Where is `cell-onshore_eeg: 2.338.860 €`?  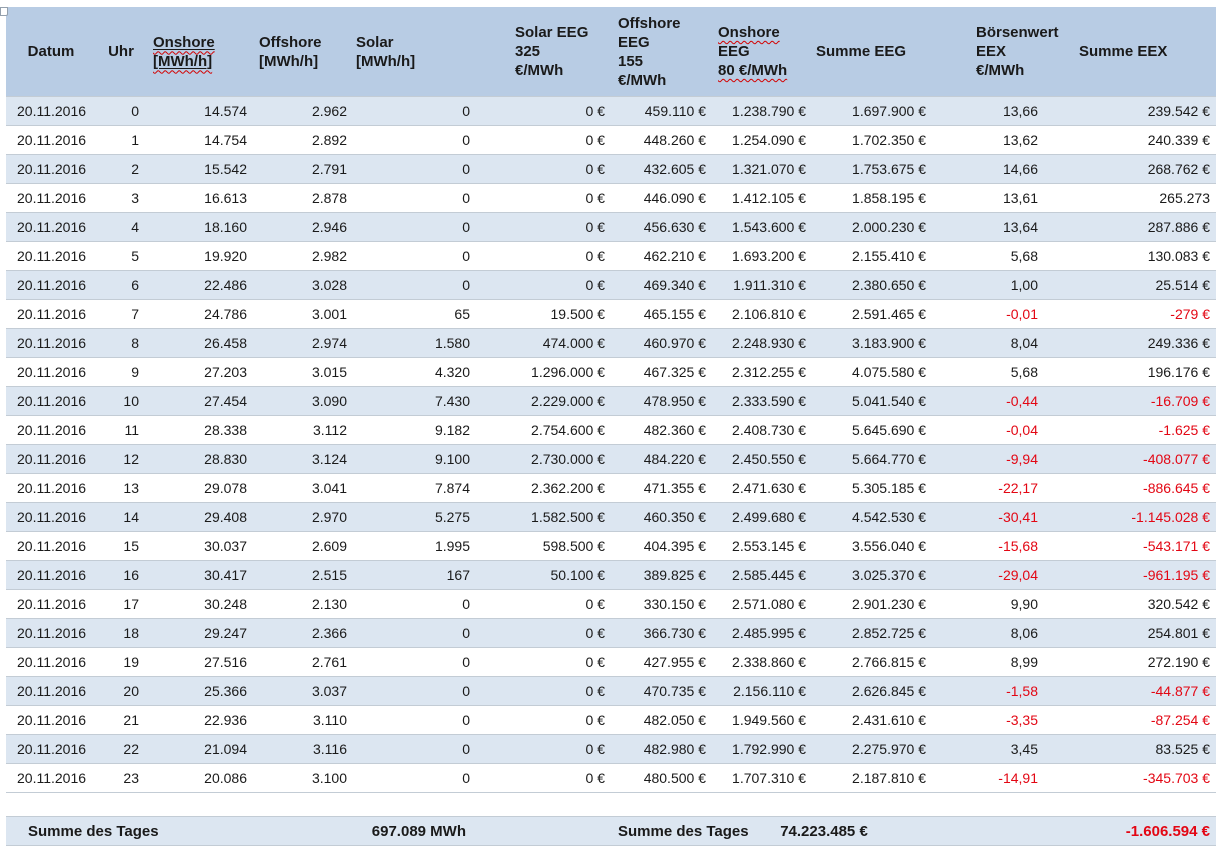 cell-onshore_eeg: 2.338.860 € is located at coordinates (764, 662).